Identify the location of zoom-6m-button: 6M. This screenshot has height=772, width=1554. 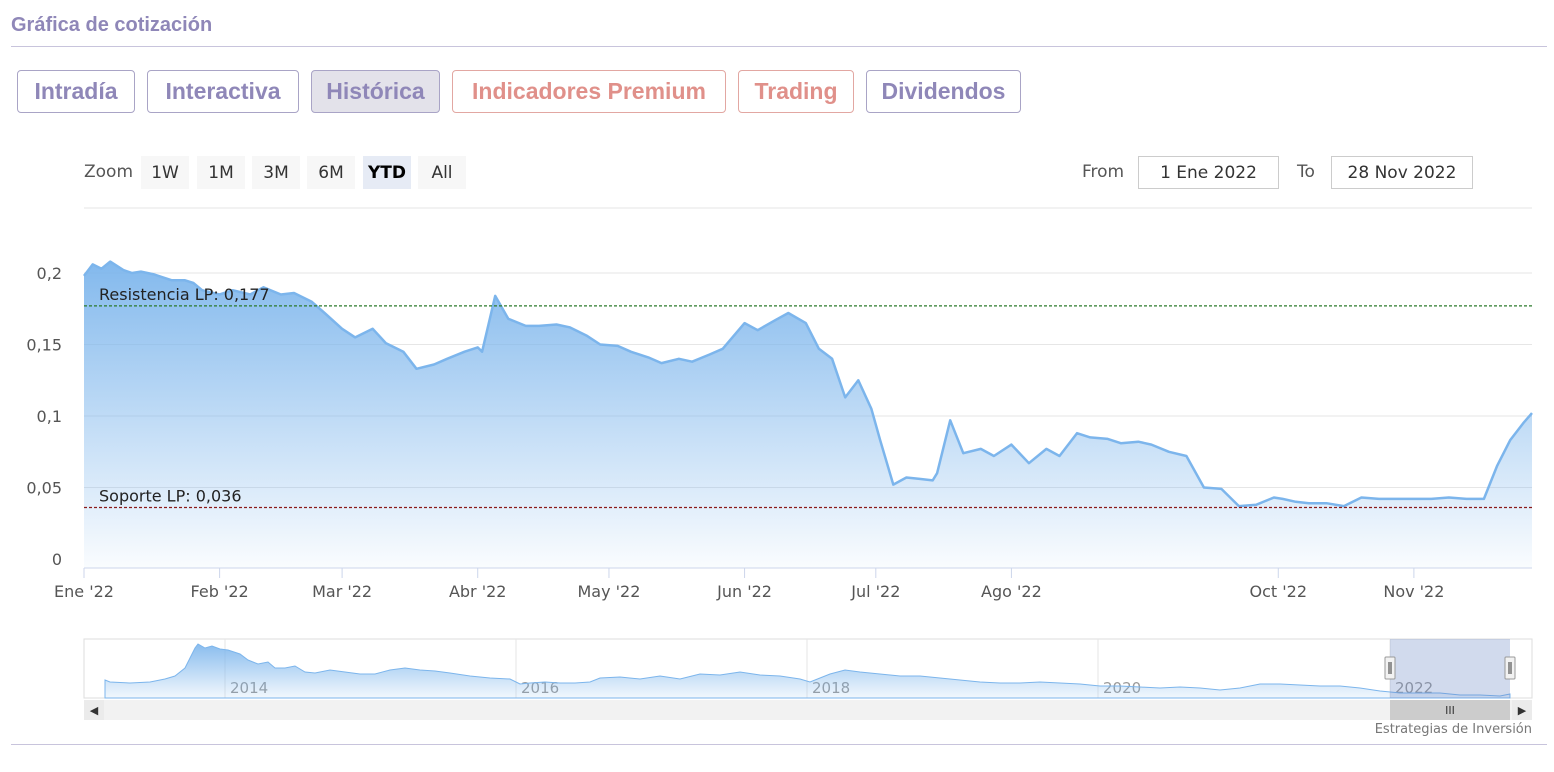
(331, 172).